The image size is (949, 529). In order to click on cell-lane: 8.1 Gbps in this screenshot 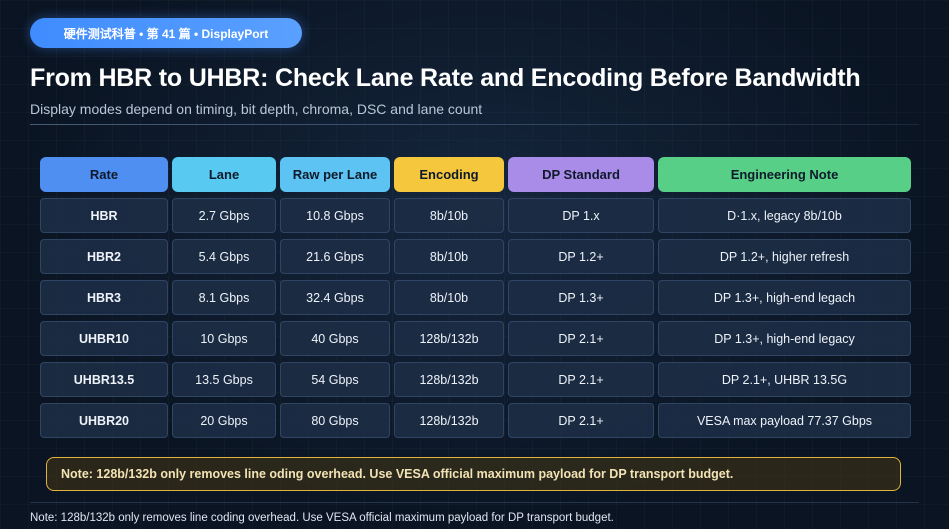, I will do `click(224, 297)`.